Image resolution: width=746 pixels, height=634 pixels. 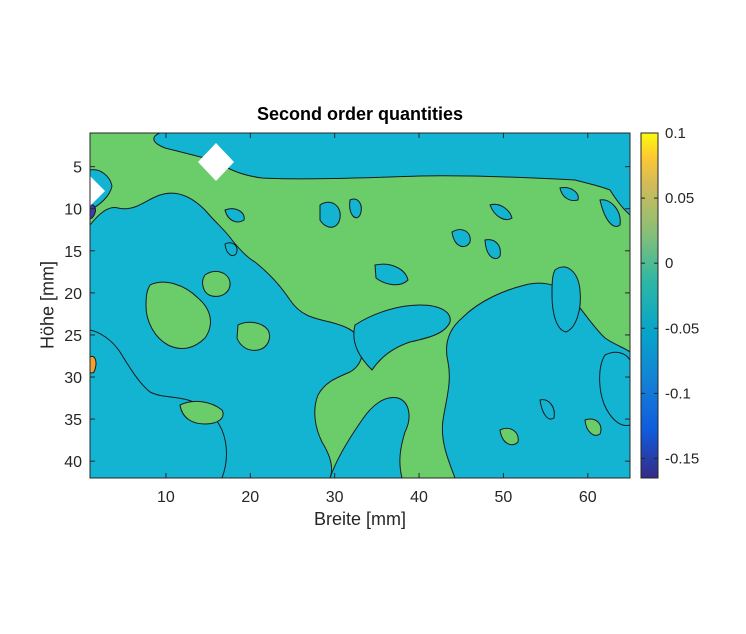 I want to click on contour-region-left-bottom, so click(x=158, y=403).